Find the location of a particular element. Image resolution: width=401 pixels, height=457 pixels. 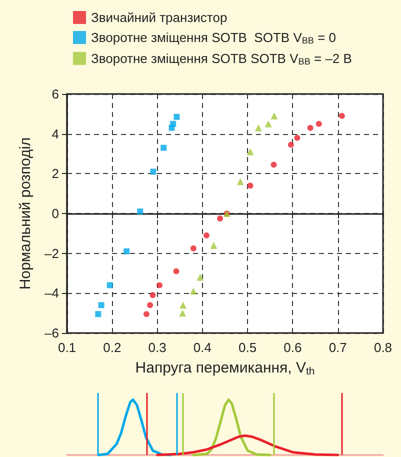

x-tick-label: 0.7 is located at coordinates (337, 347).